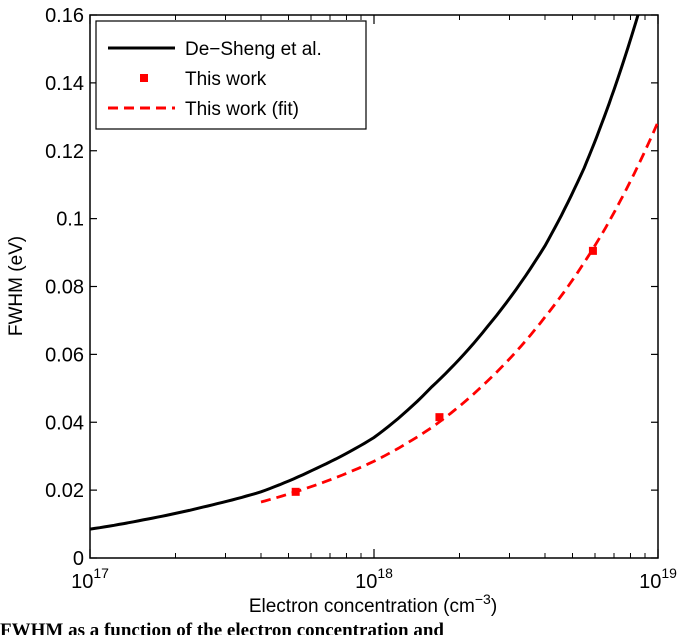 The width and height of the screenshot is (680, 635). What do you see at coordinates (70, 220) in the screenshot?
I see `y-tick-label: 0.1` at bounding box center [70, 220].